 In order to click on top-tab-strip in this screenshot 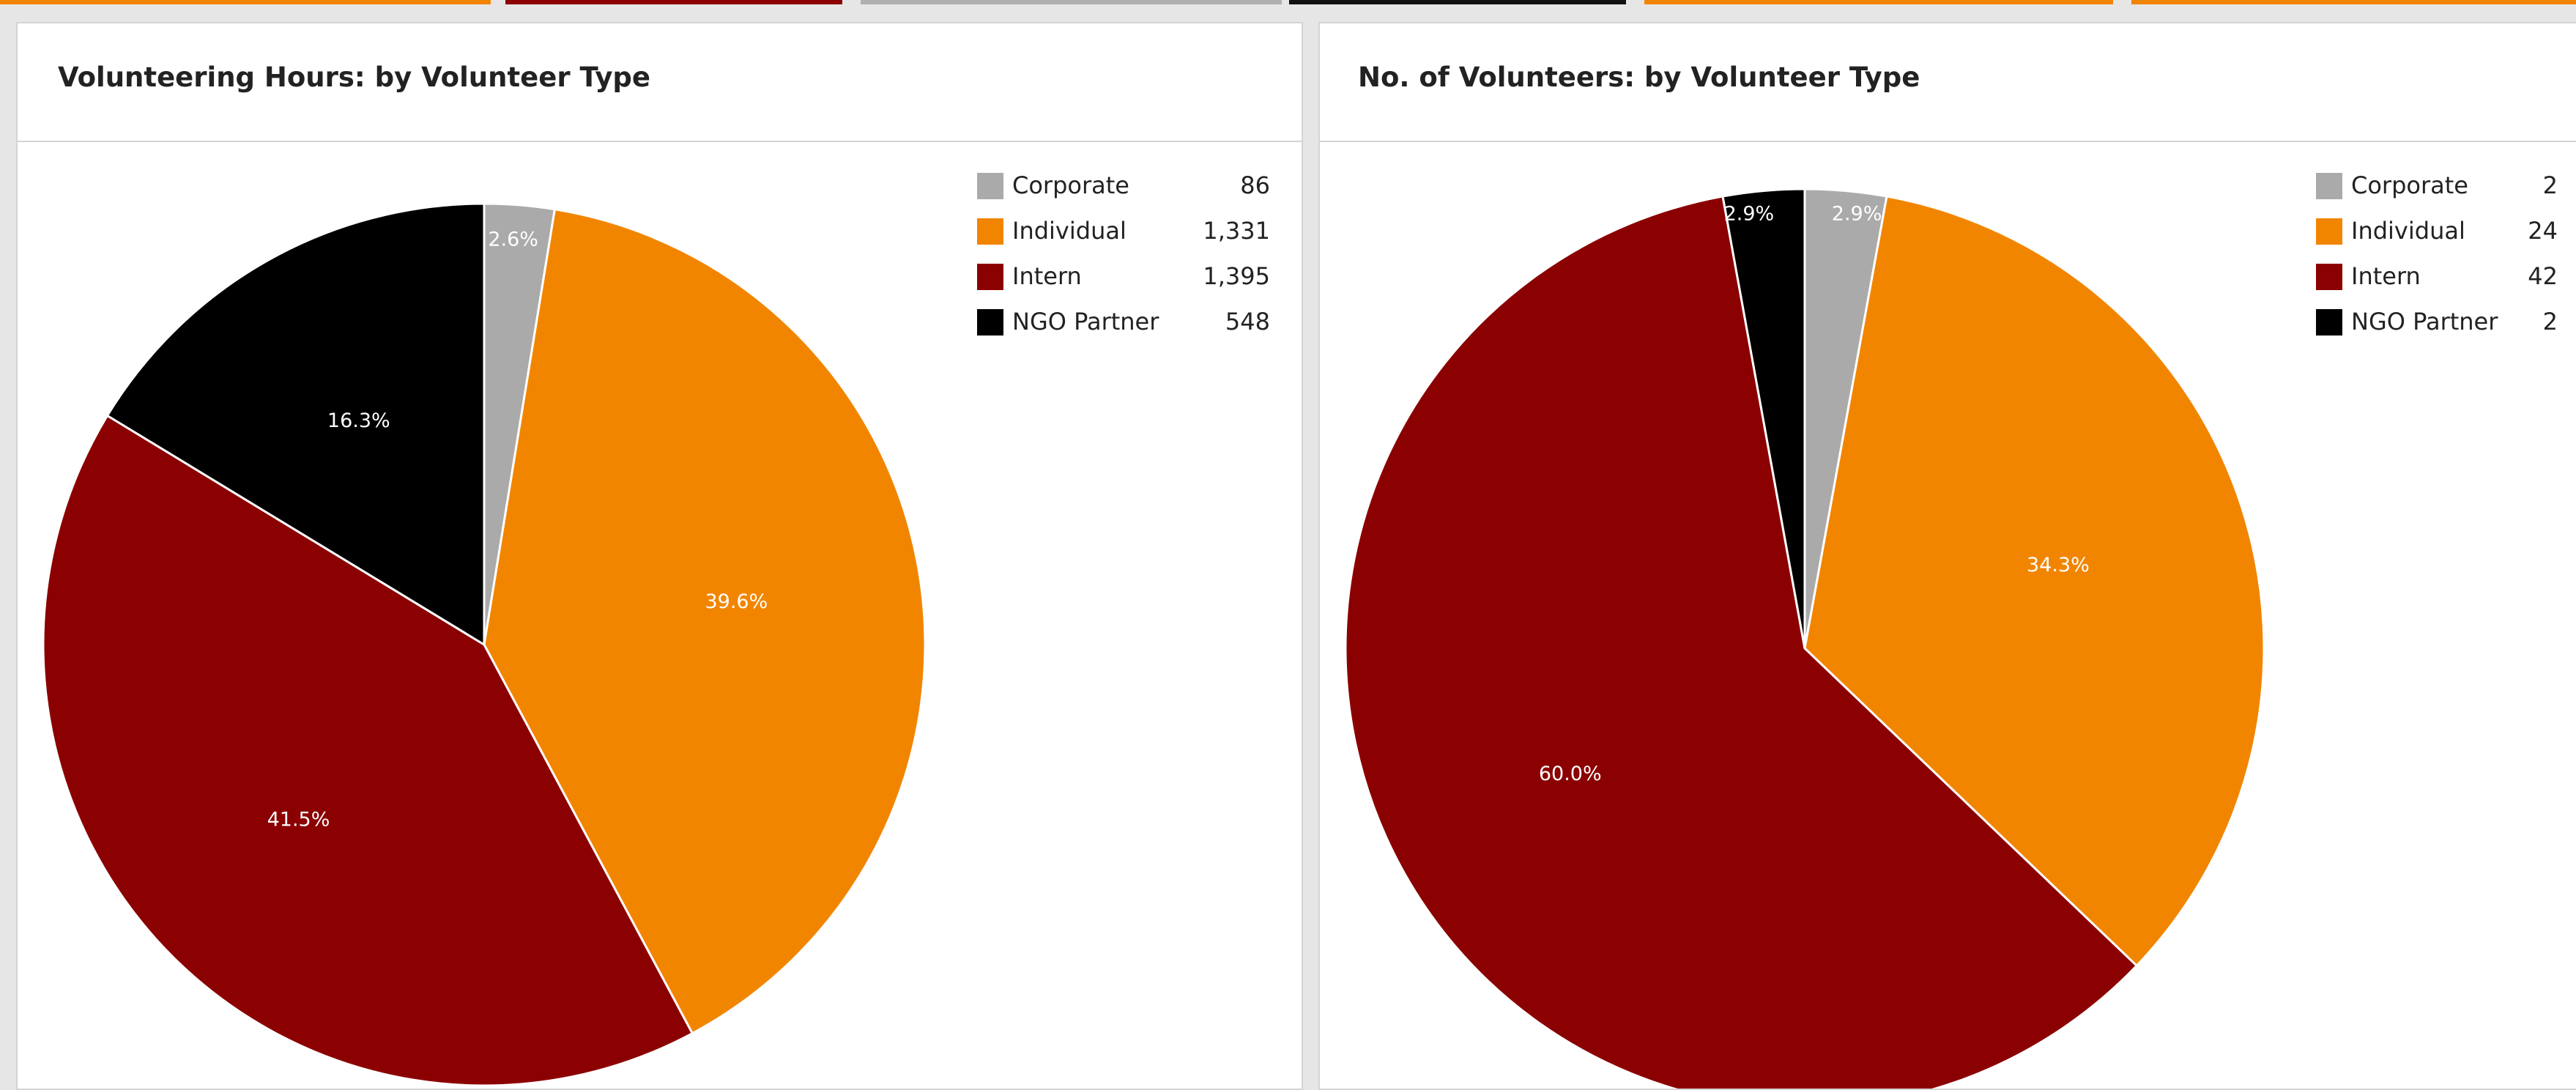, I will do `click(1288, 11)`.